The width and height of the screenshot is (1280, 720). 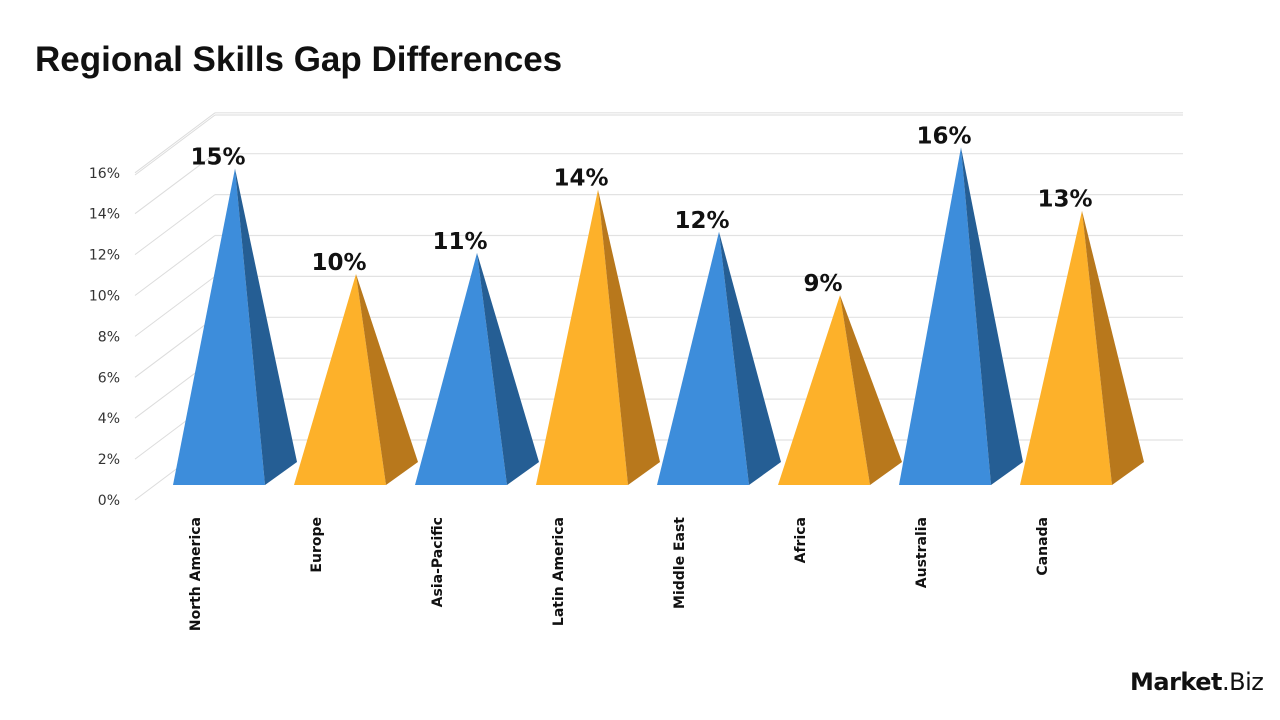 I want to click on data-label: 15%, so click(x=217, y=158).